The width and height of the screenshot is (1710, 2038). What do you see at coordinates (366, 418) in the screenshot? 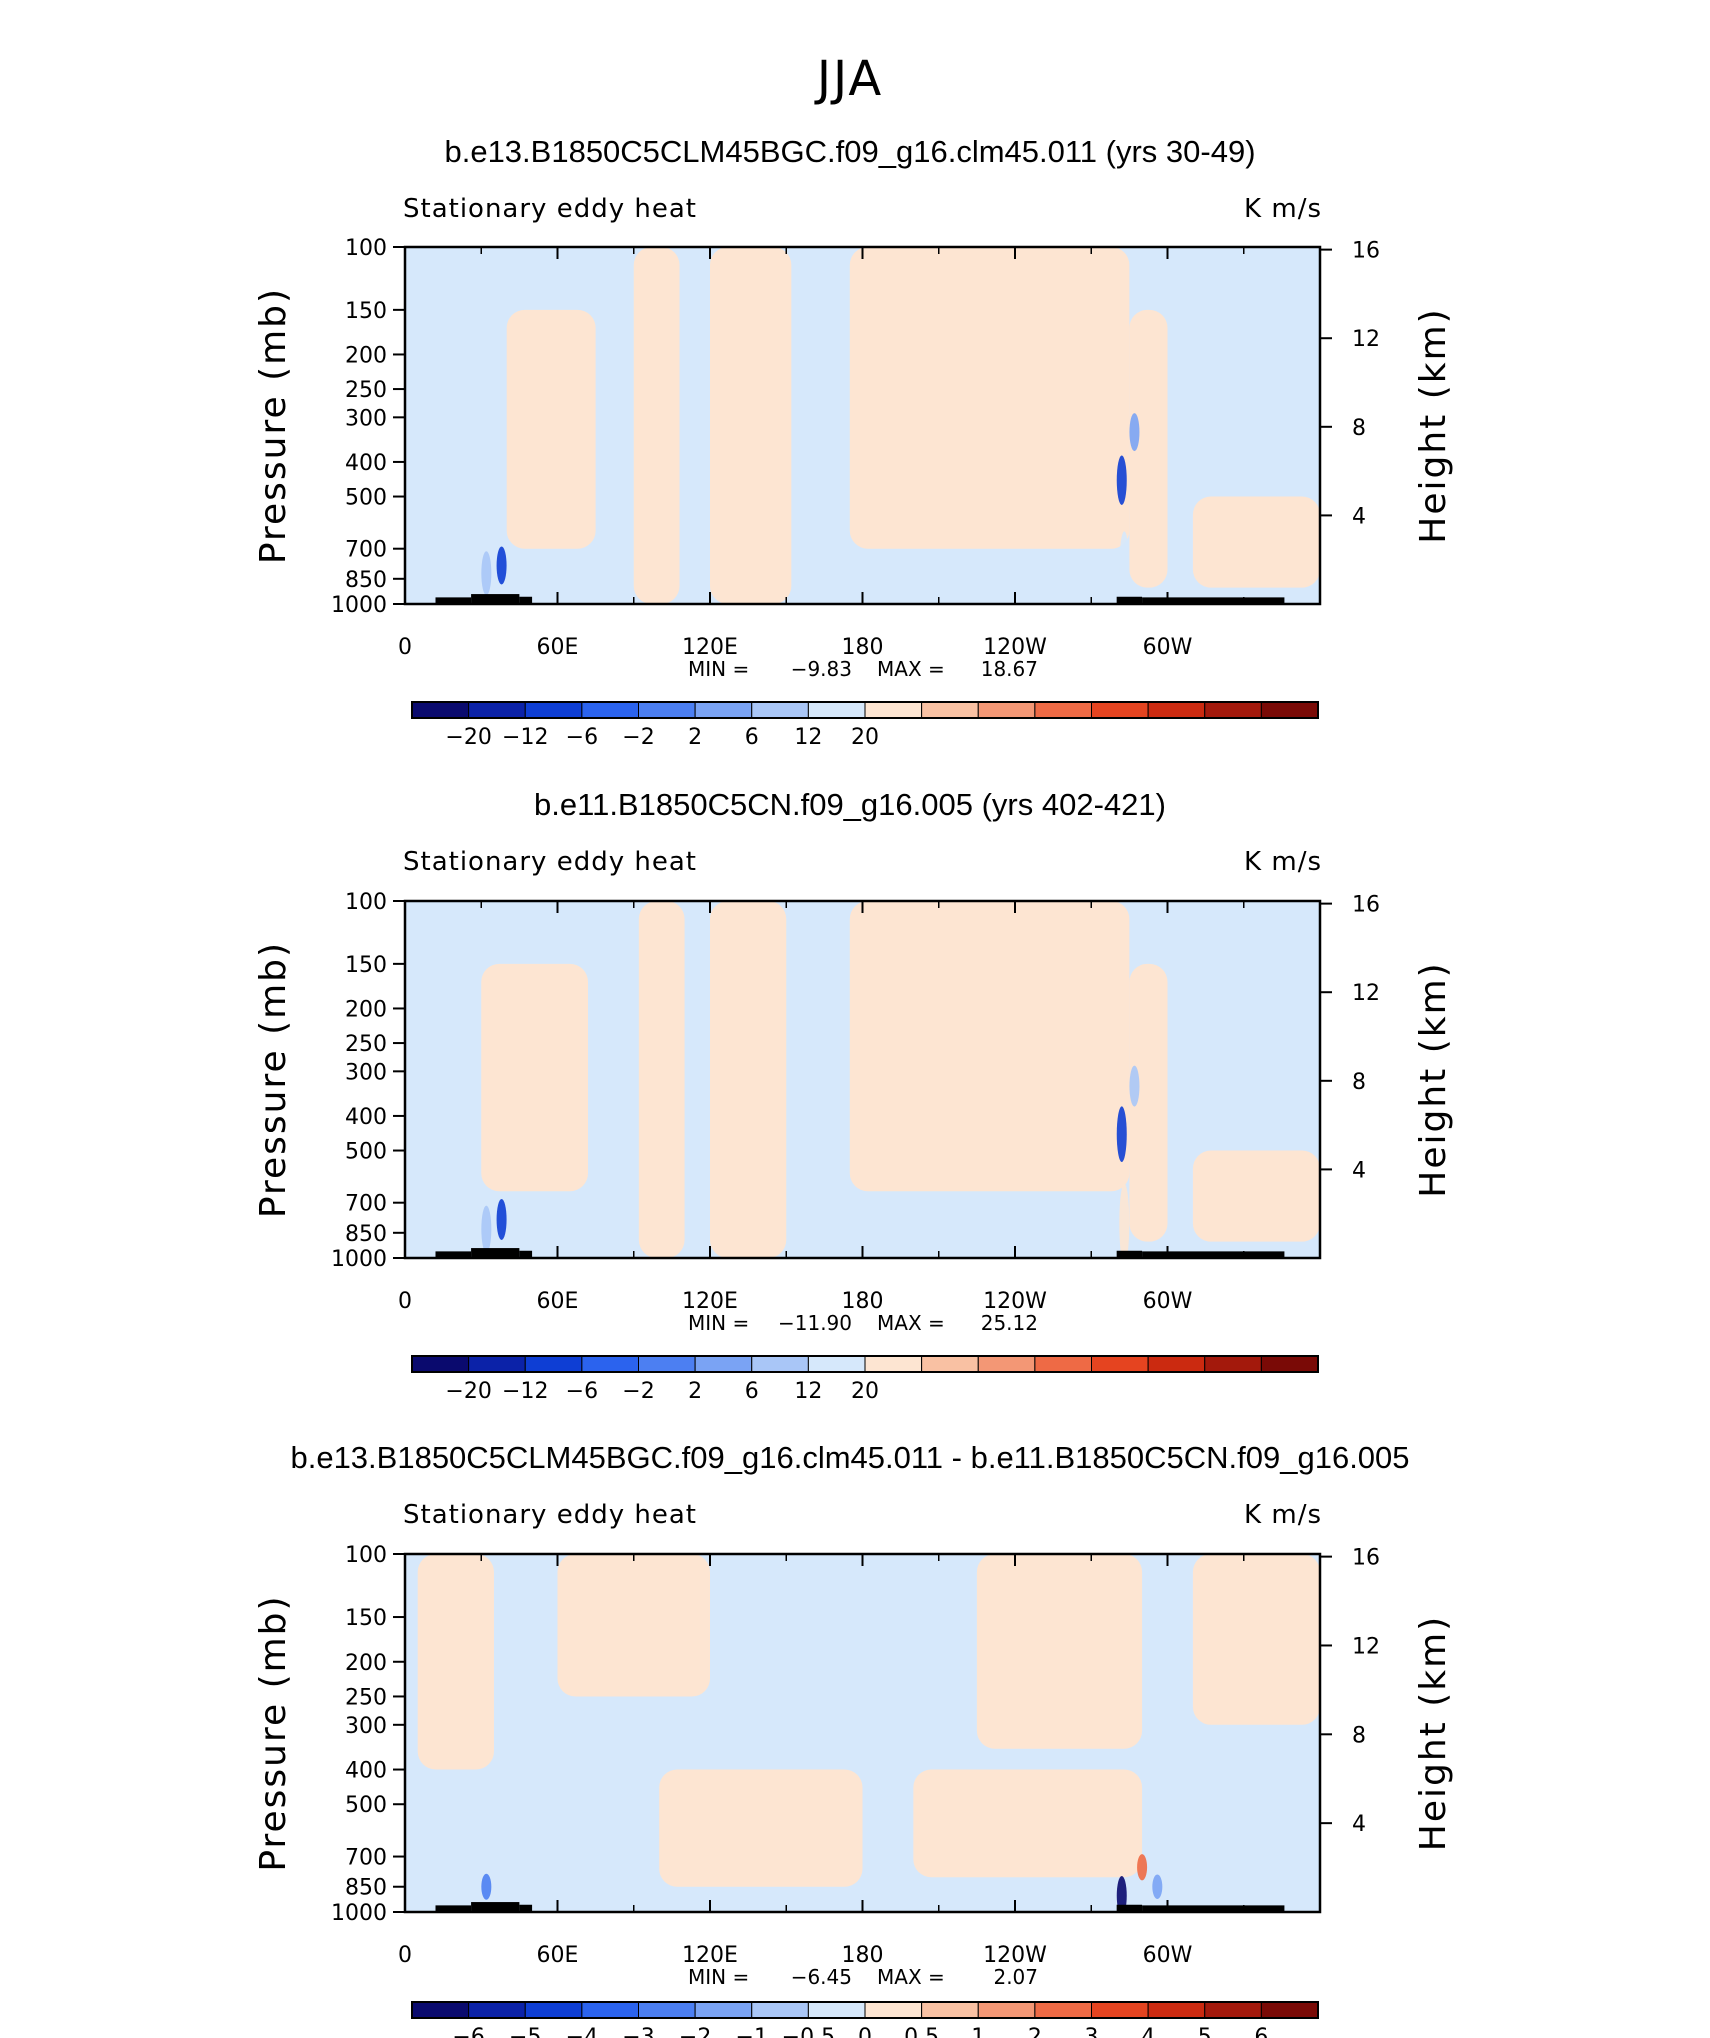
I see `pressure-tick-label: 300` at bounding box center [366, 418].